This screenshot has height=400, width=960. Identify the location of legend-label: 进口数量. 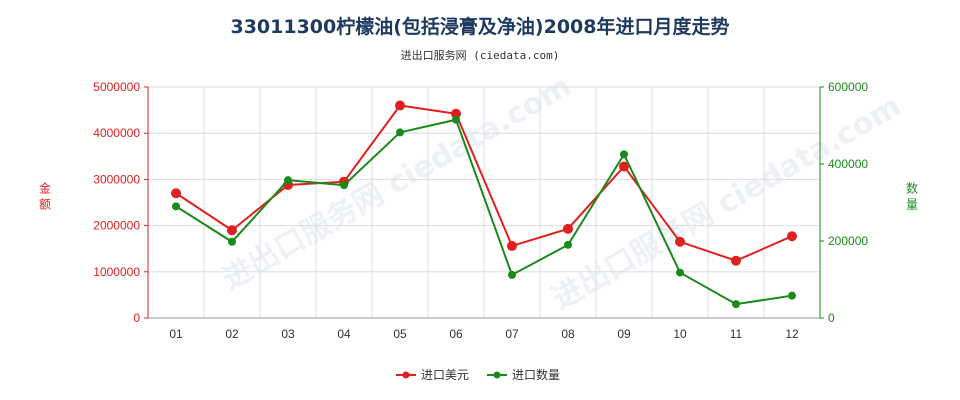
(536, 374).